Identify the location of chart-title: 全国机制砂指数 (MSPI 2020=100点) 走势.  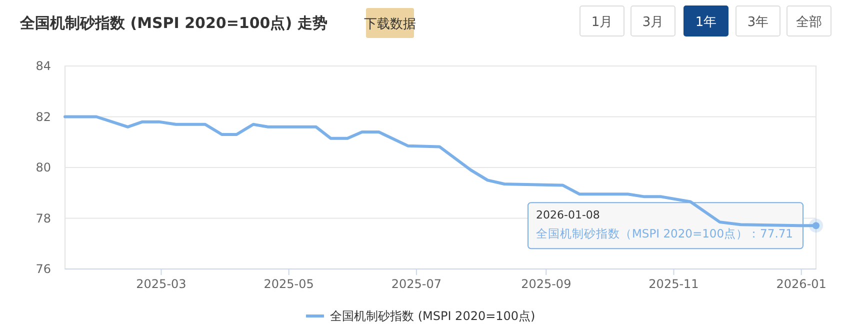
(173, 23).